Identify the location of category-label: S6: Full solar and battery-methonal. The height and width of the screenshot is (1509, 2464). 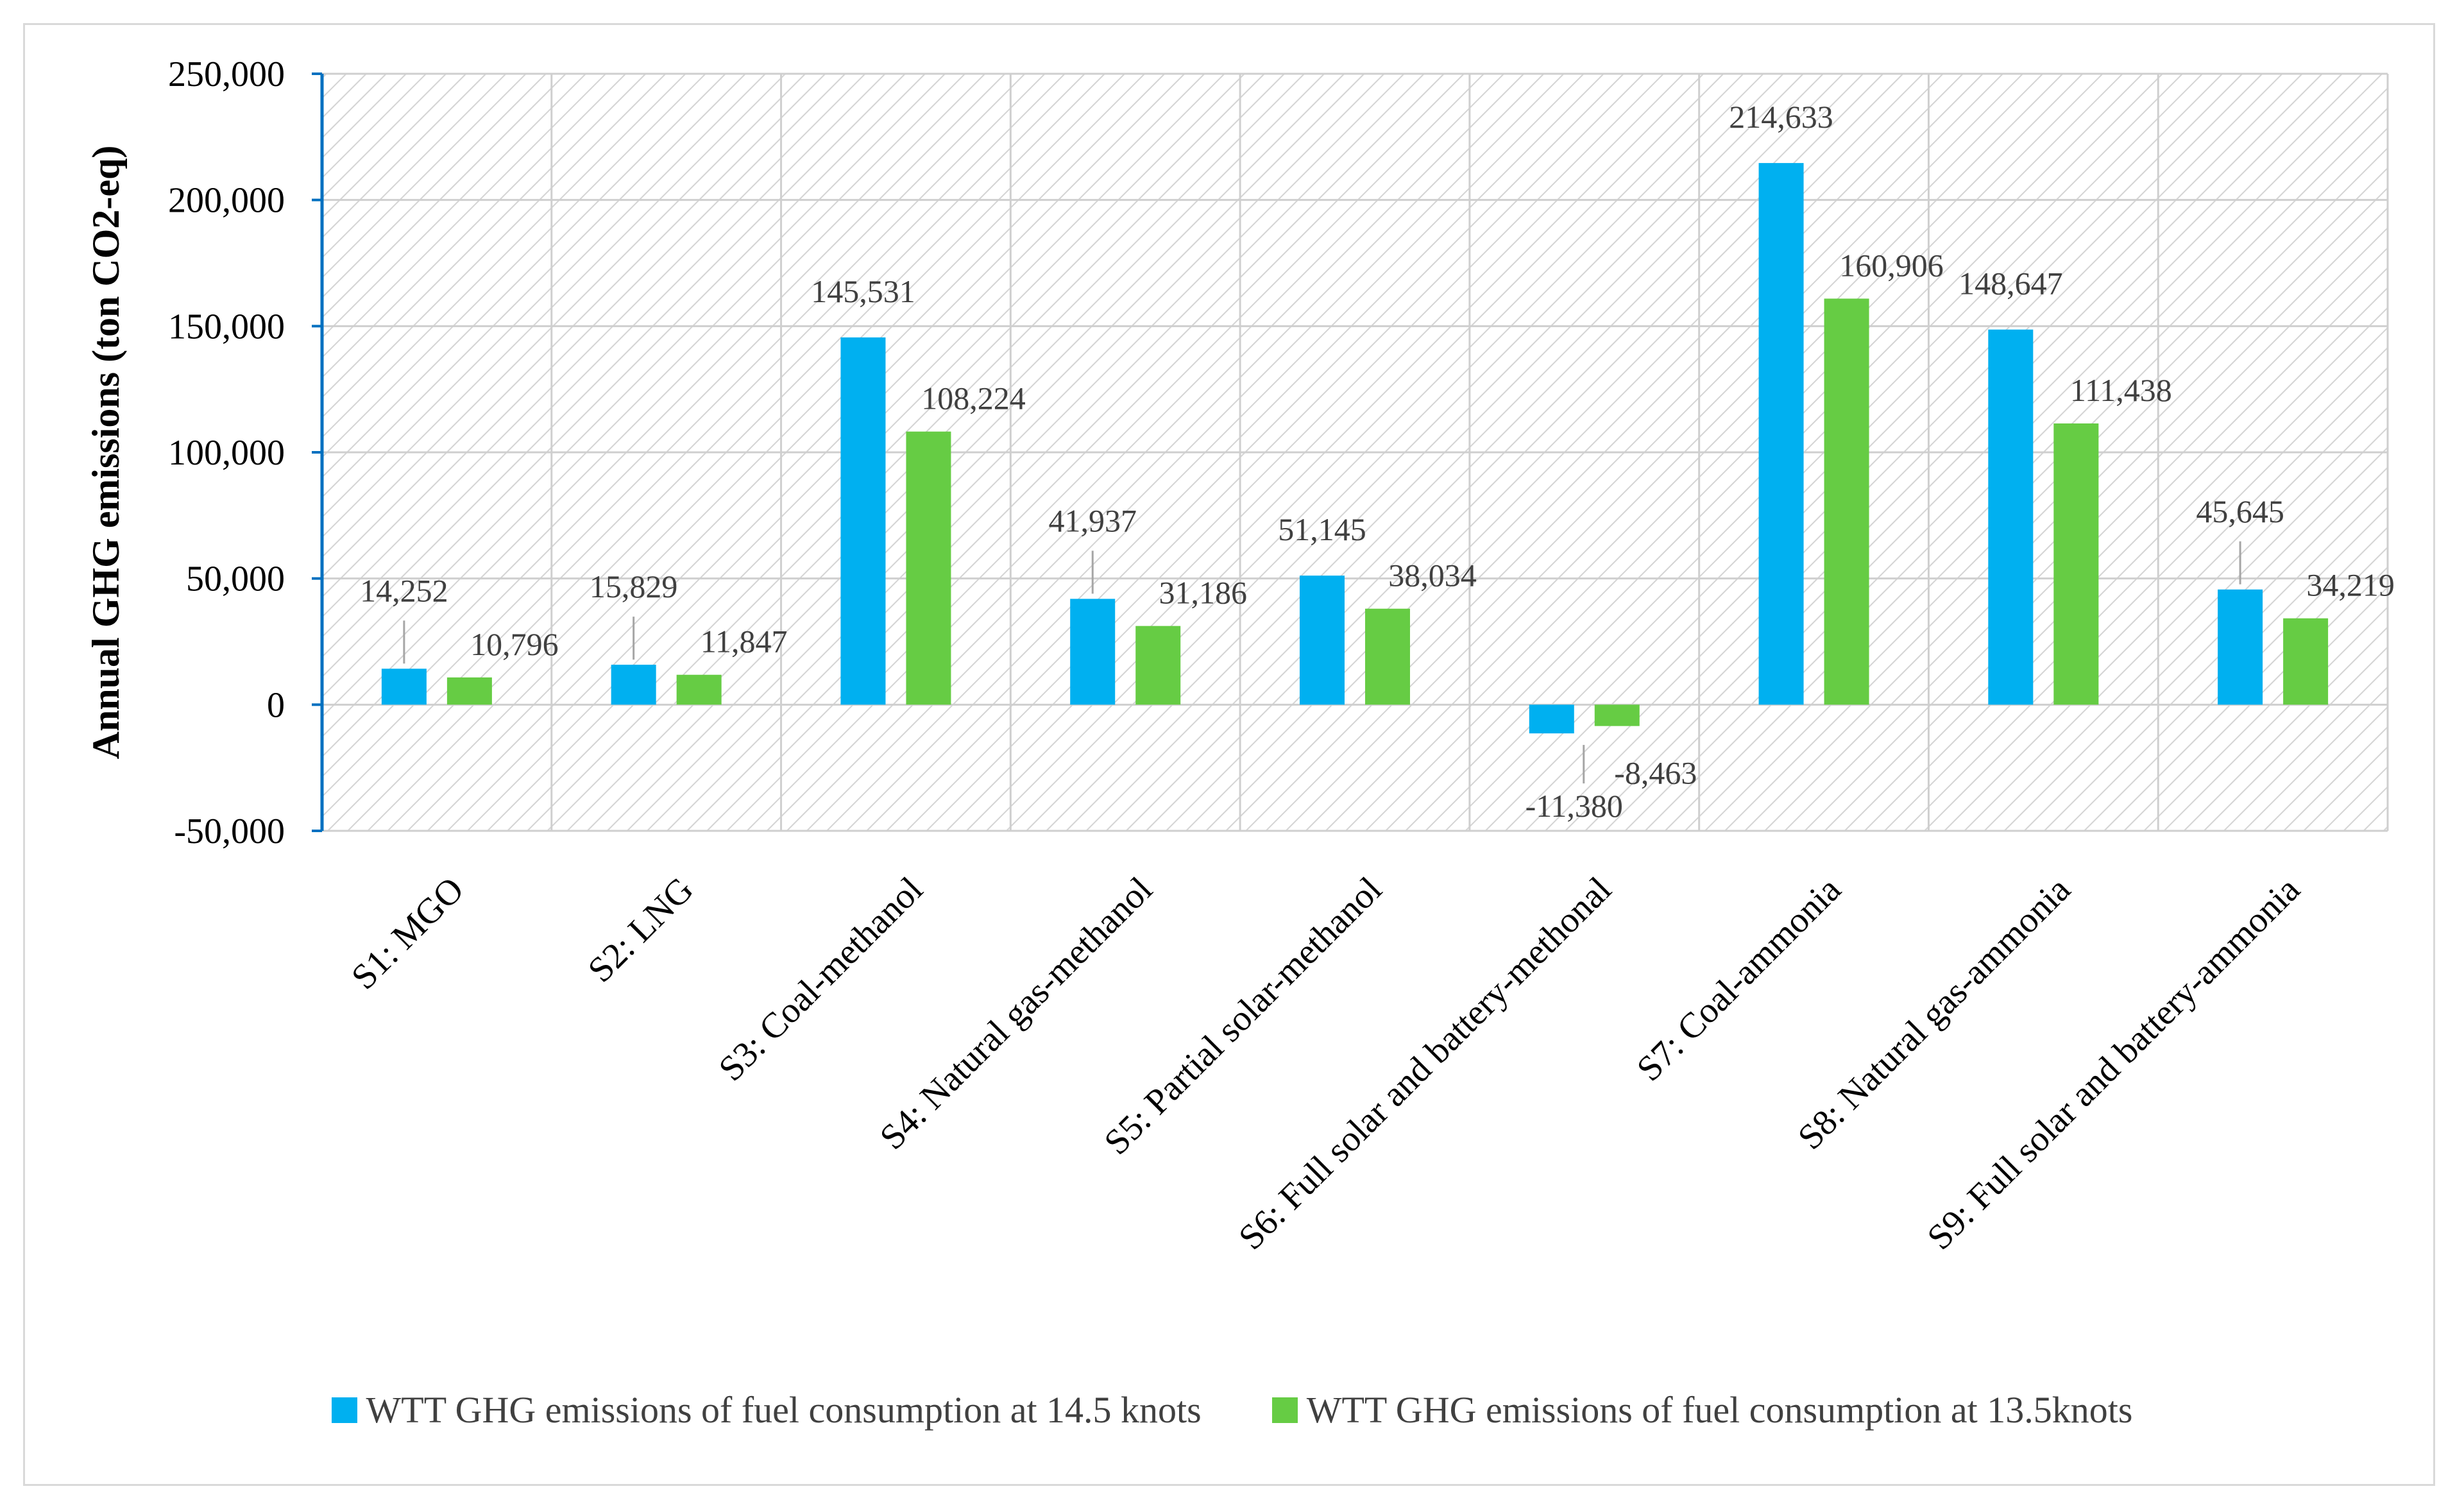
(1425, 1063).